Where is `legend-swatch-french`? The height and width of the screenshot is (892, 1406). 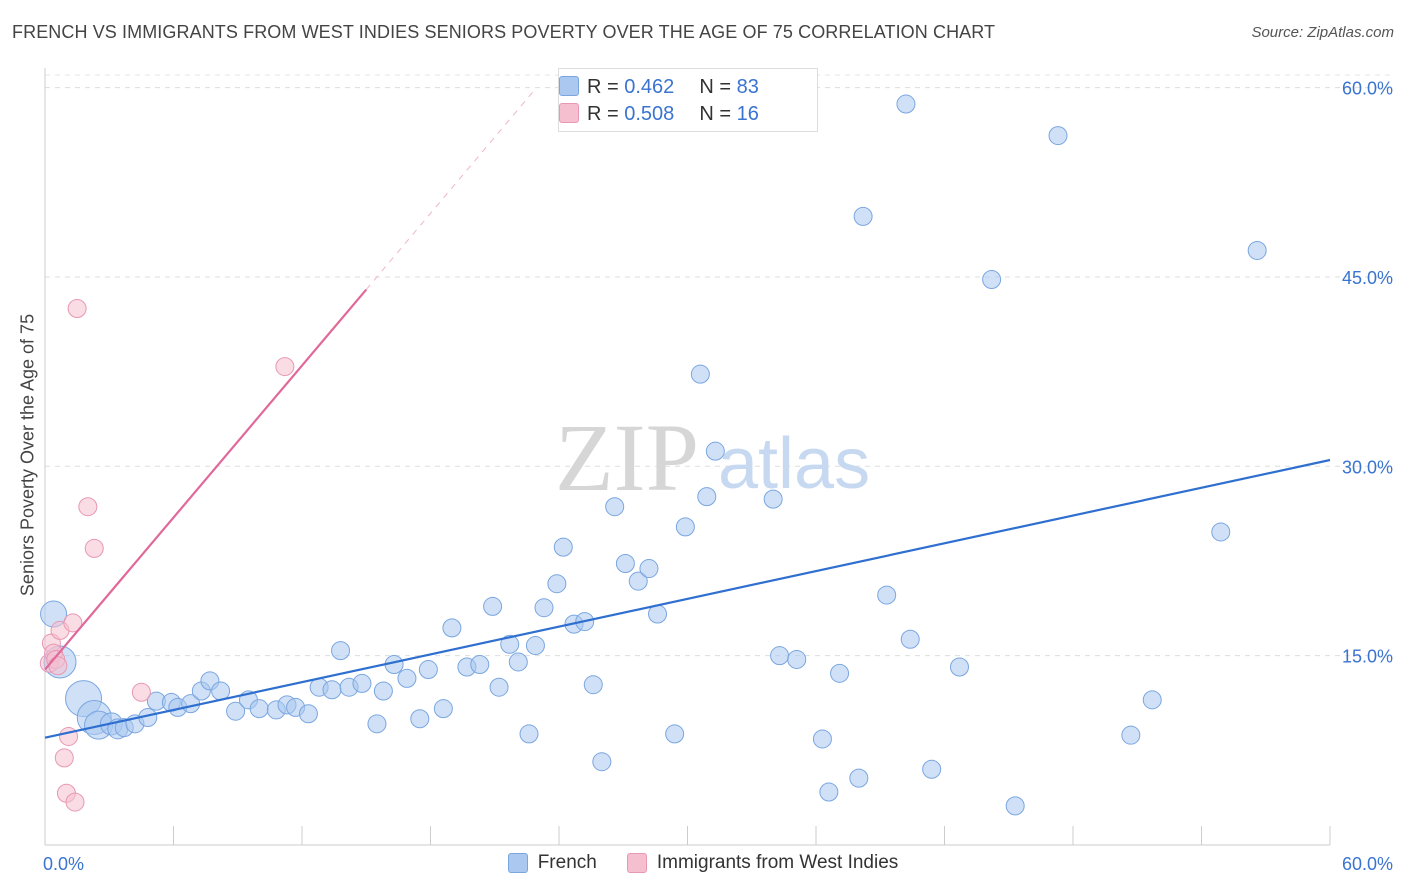 legend-swatch-french is located at coordinates (517, 863).